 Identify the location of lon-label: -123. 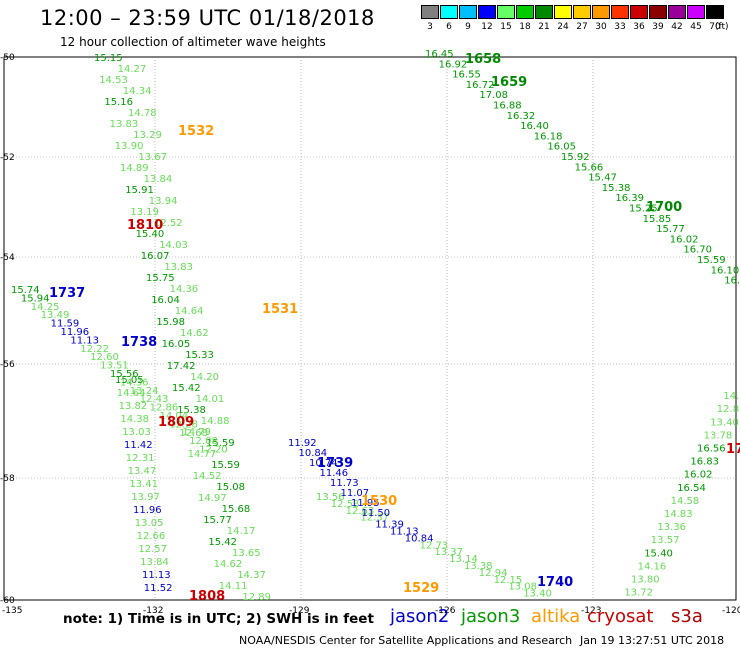
(591, 611).